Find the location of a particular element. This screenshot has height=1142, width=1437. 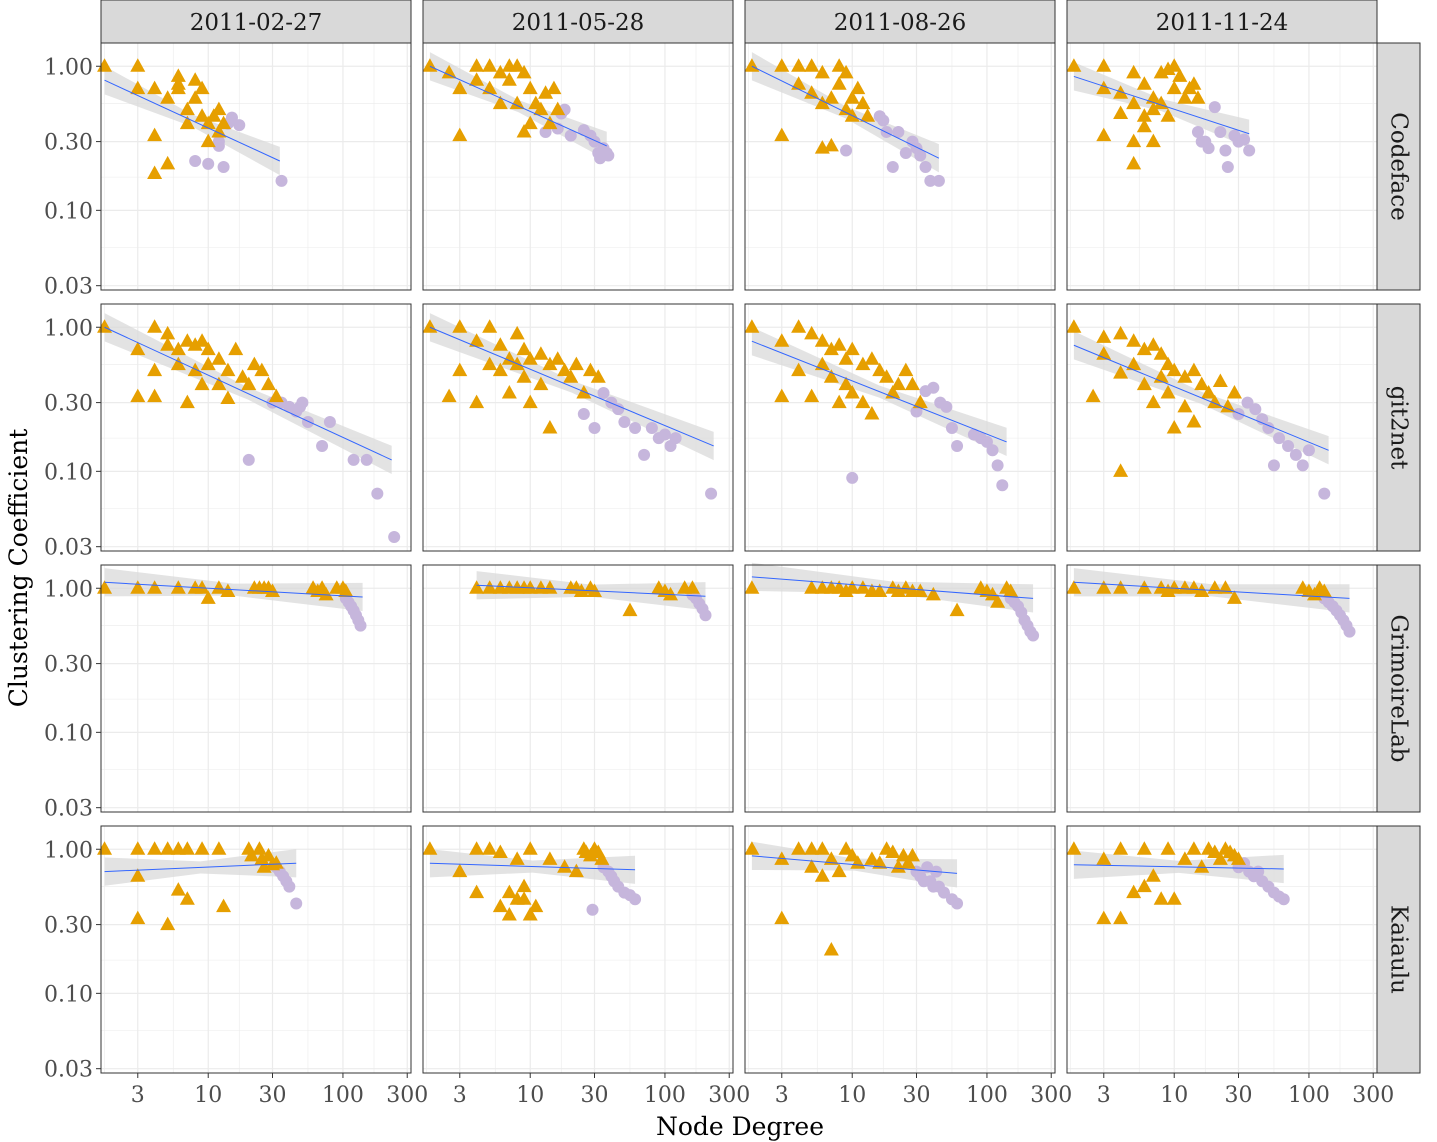

column-strip-label: 2011-02-27 is located at coordinates (256, 23).